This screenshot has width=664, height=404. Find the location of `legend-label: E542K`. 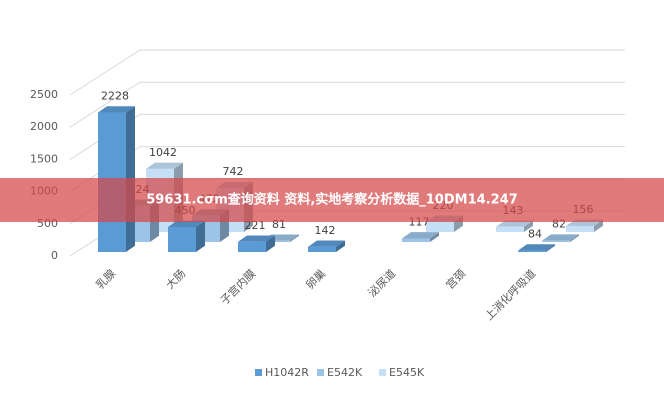

legend-label: E542K is located at coordinates (345, 372).